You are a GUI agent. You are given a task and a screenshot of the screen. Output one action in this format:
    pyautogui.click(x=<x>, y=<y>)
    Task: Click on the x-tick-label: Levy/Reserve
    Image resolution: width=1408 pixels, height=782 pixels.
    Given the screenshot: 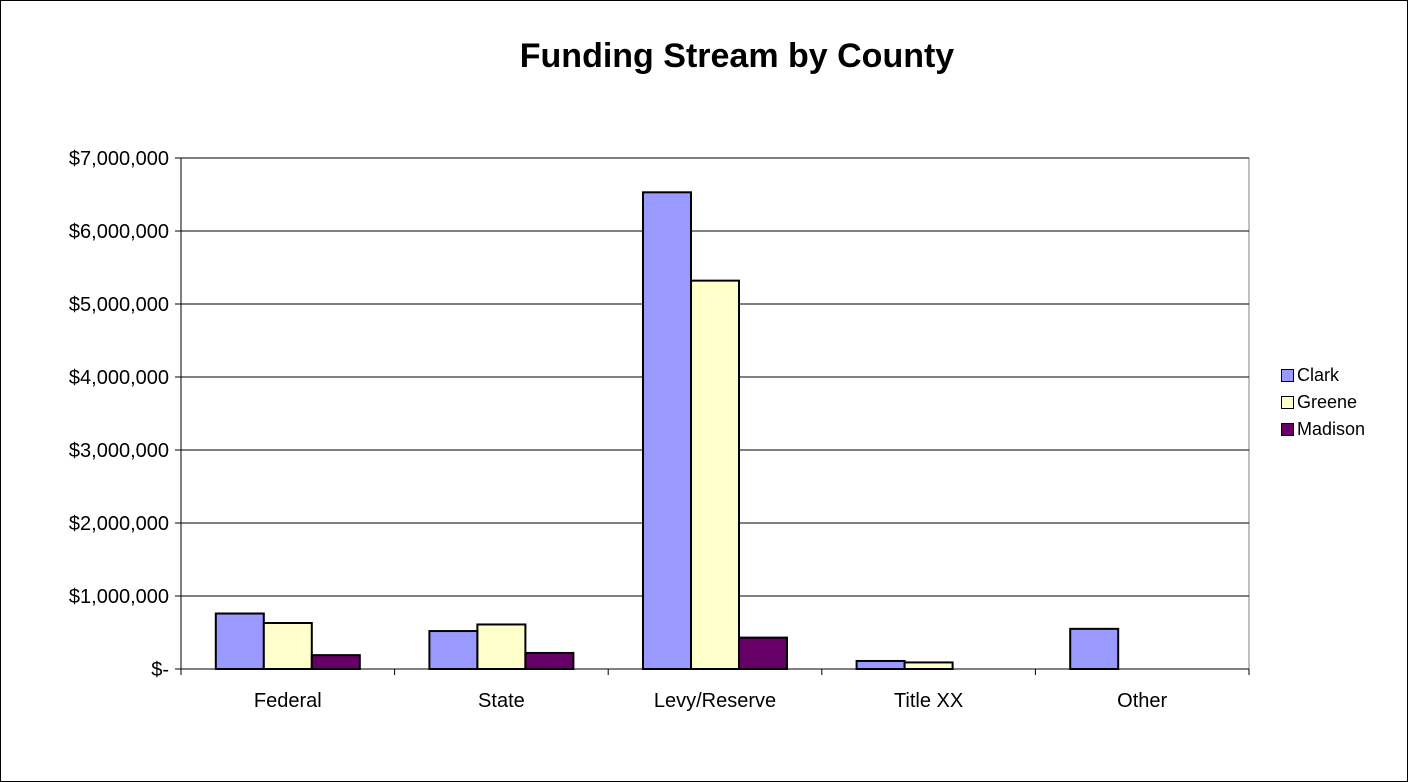 What is the action you would take?
    pyautogui.click(x=715, y=701)
    